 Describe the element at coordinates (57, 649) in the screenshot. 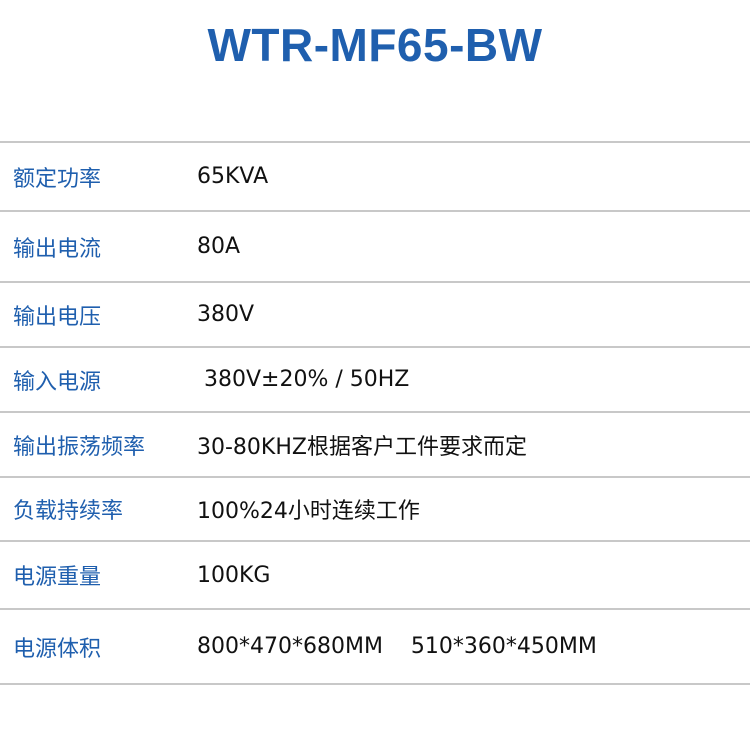

I see `spec-label: 电源体积` at that location.